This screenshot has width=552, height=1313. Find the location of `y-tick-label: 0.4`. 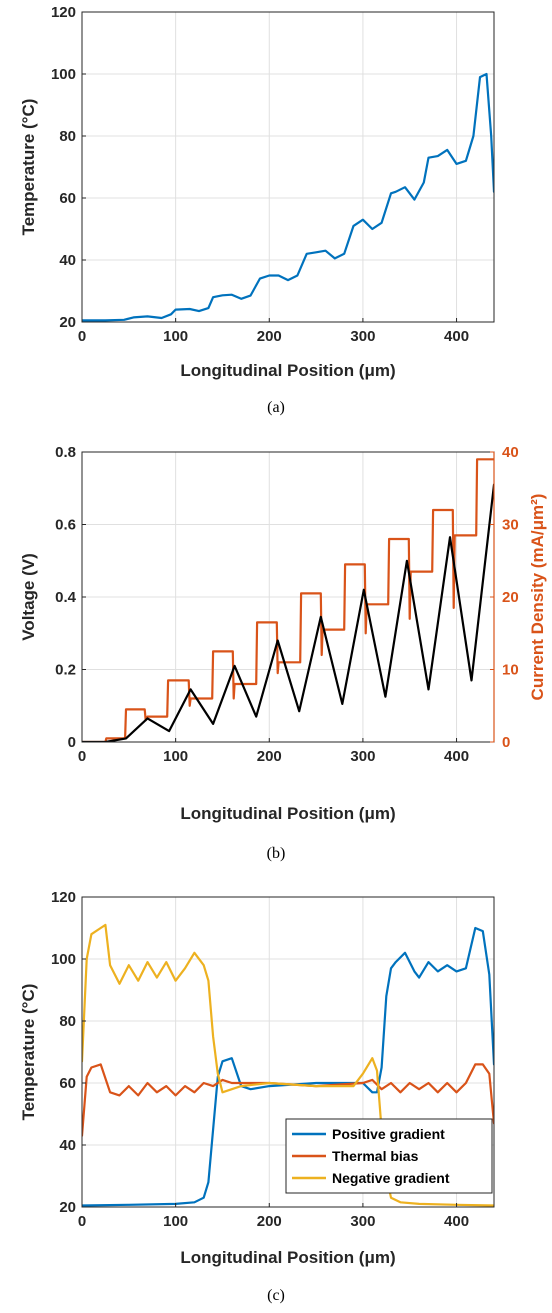

y-tick-label: 0.4 is located at coordinates (66, 597).